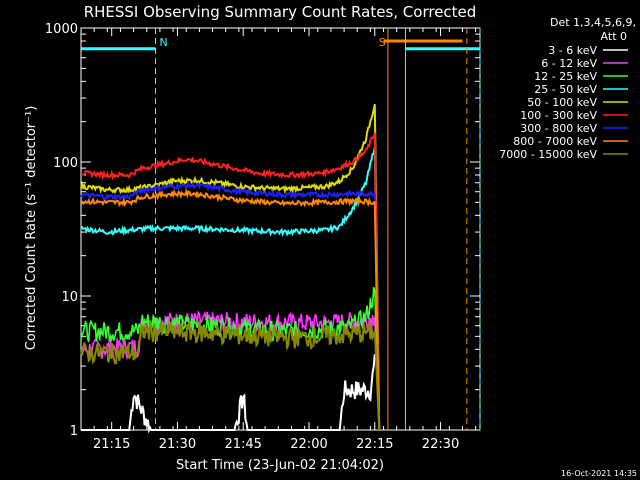  Describe the element at coordinates (69, 297) in the screenshot. I see `y-tick-label: 10` at that location.